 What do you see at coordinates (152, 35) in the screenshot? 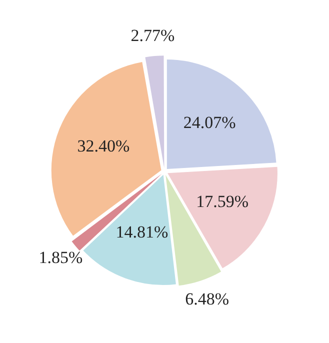
I see `data-label: 2.77%` at bounding box center [152, 35].